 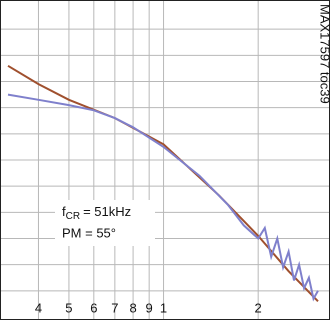 What do you see at coordinates (163, 307) in the screenshot?
I see `x-tick-label: 1` at bounding box center [163, 307].